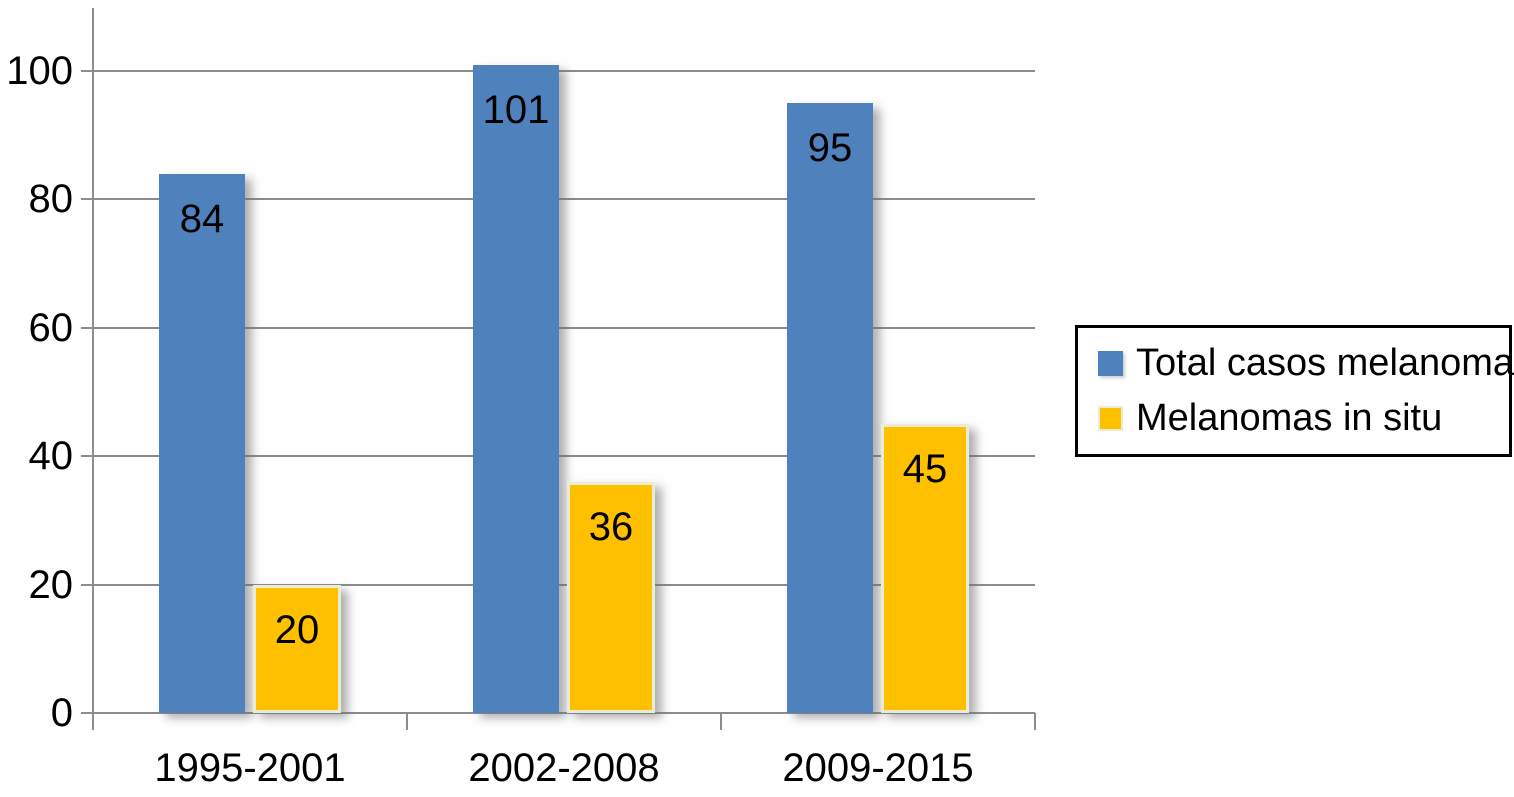  What do you see at coordinates (1110, 363) in the screenshot?
I see `legend-swatch-total-casos-melanoma` at bounding box center [1110, 363].